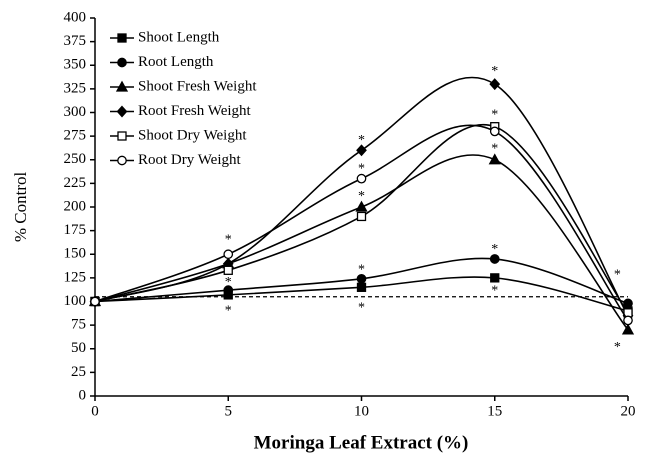 This screenshot has width=652, height=461. What do you see at coordinates (179, 37) in the screenshot?
I see `legend-label: Shoot Length` at bounding box center [179, 37].